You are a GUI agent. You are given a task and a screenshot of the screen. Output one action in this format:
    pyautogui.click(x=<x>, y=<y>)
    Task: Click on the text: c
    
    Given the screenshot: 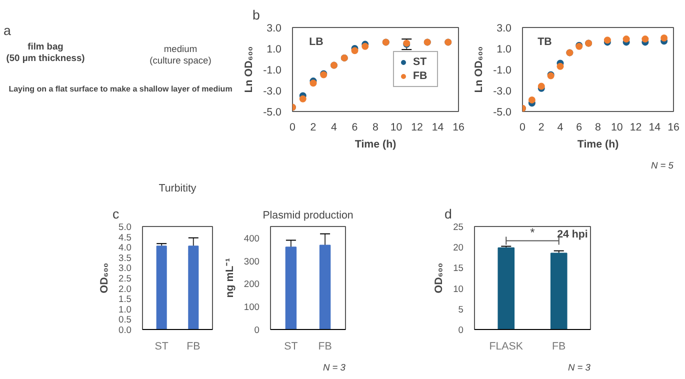 What is the action you would take?
    pyautogui.click(x=116, y=214)
    